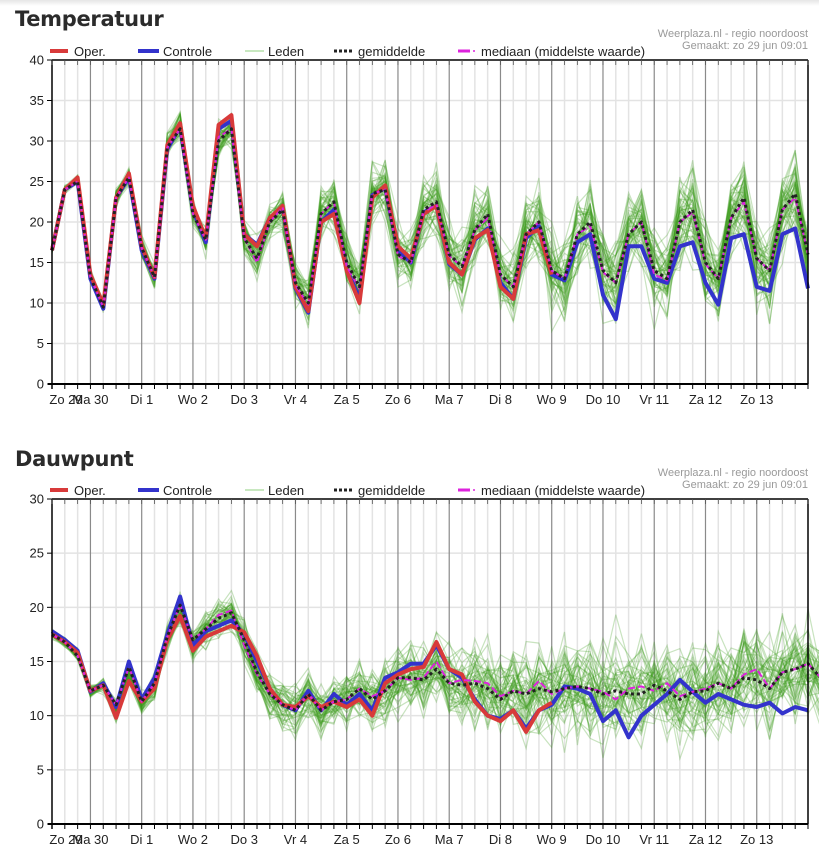 The image size is (819, 854). What do you see at coordinates (89, 19) in the screenshot?
I see `temperature-chart-title: Temperatuur` at bounding box center [89, 19].